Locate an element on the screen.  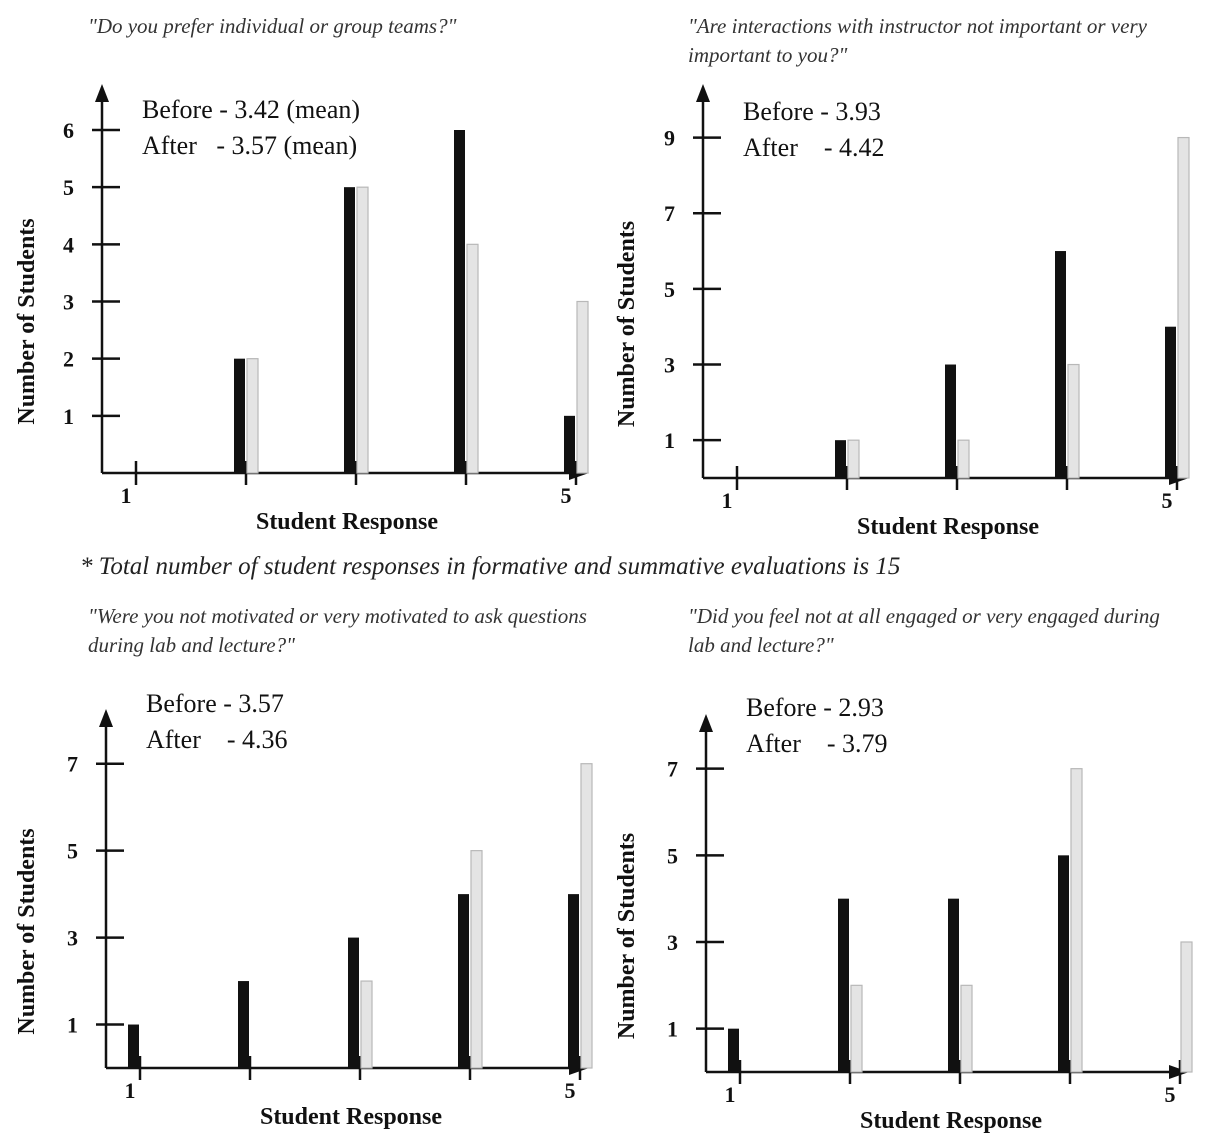
before-stat-text: Before - 3.57 is located at coordinates (215, 703).